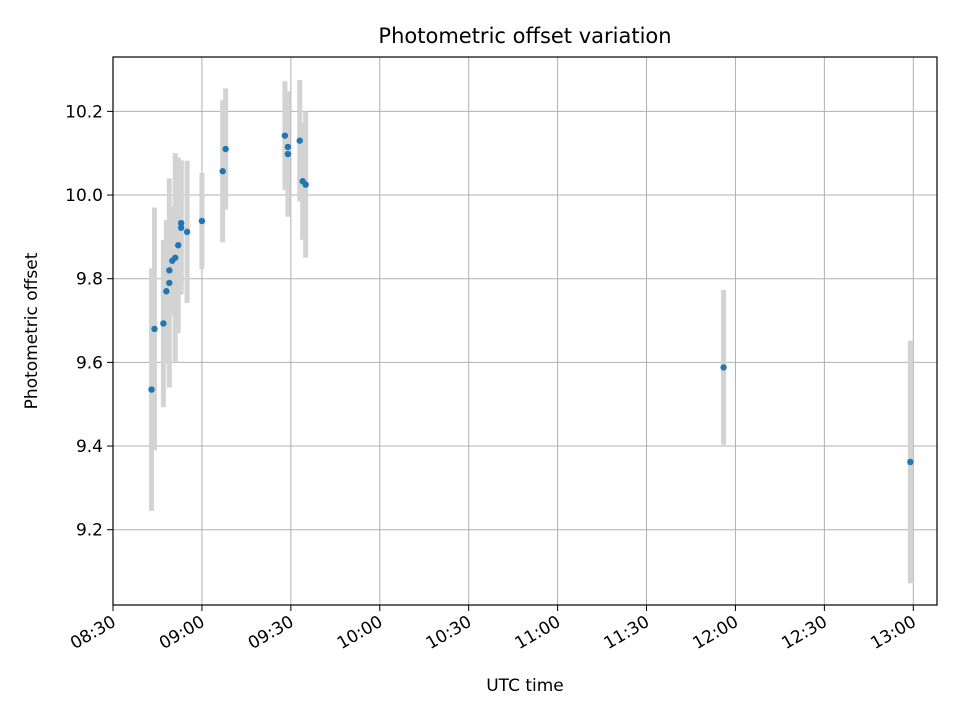  What do you see at coordinates (32, 330) in the screenshot?
I see `y-axis-title: Photometric offset` at bounding box center [32, 330].